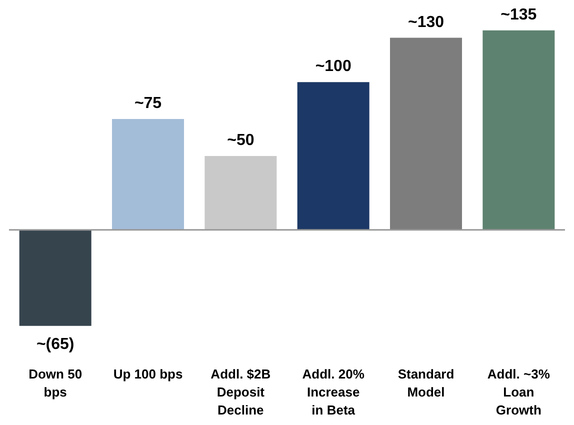 Image resolution: width=574 pixels, height=425 pixels. Describe the element at coordinates (240, 392) in the screenshot. I see `x-tick-label: Addl. $2B Deposit Decline` at that location.